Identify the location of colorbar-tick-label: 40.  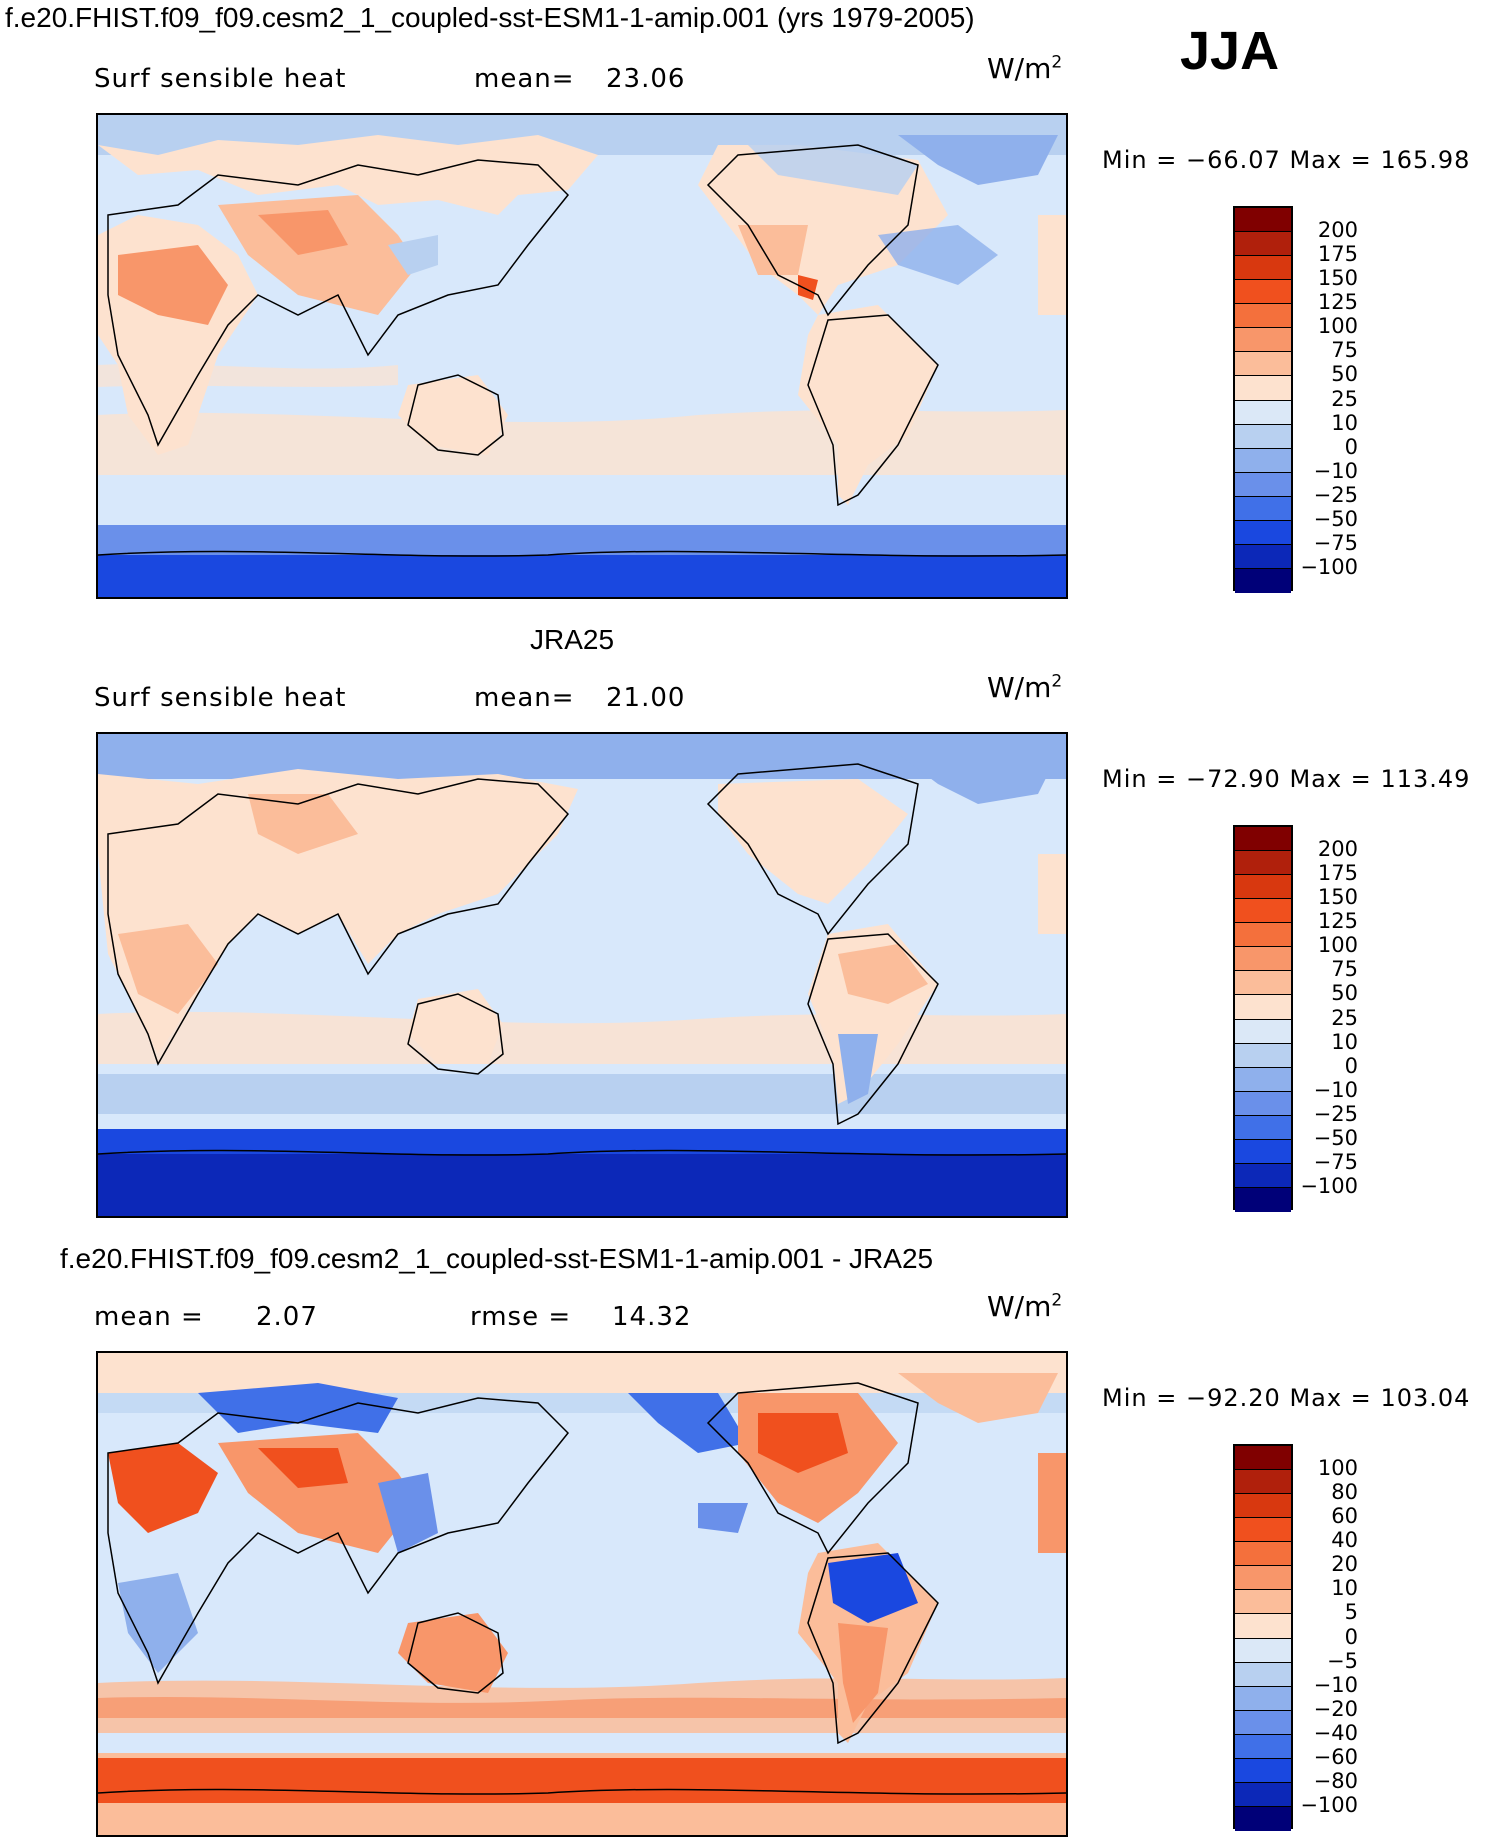
(1344, 1540).